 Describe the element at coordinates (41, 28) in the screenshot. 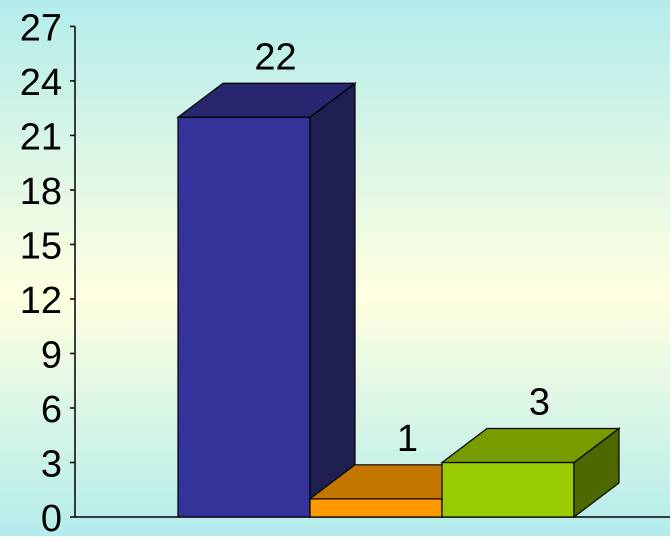

I see `y-tick-label: 27` at that location.